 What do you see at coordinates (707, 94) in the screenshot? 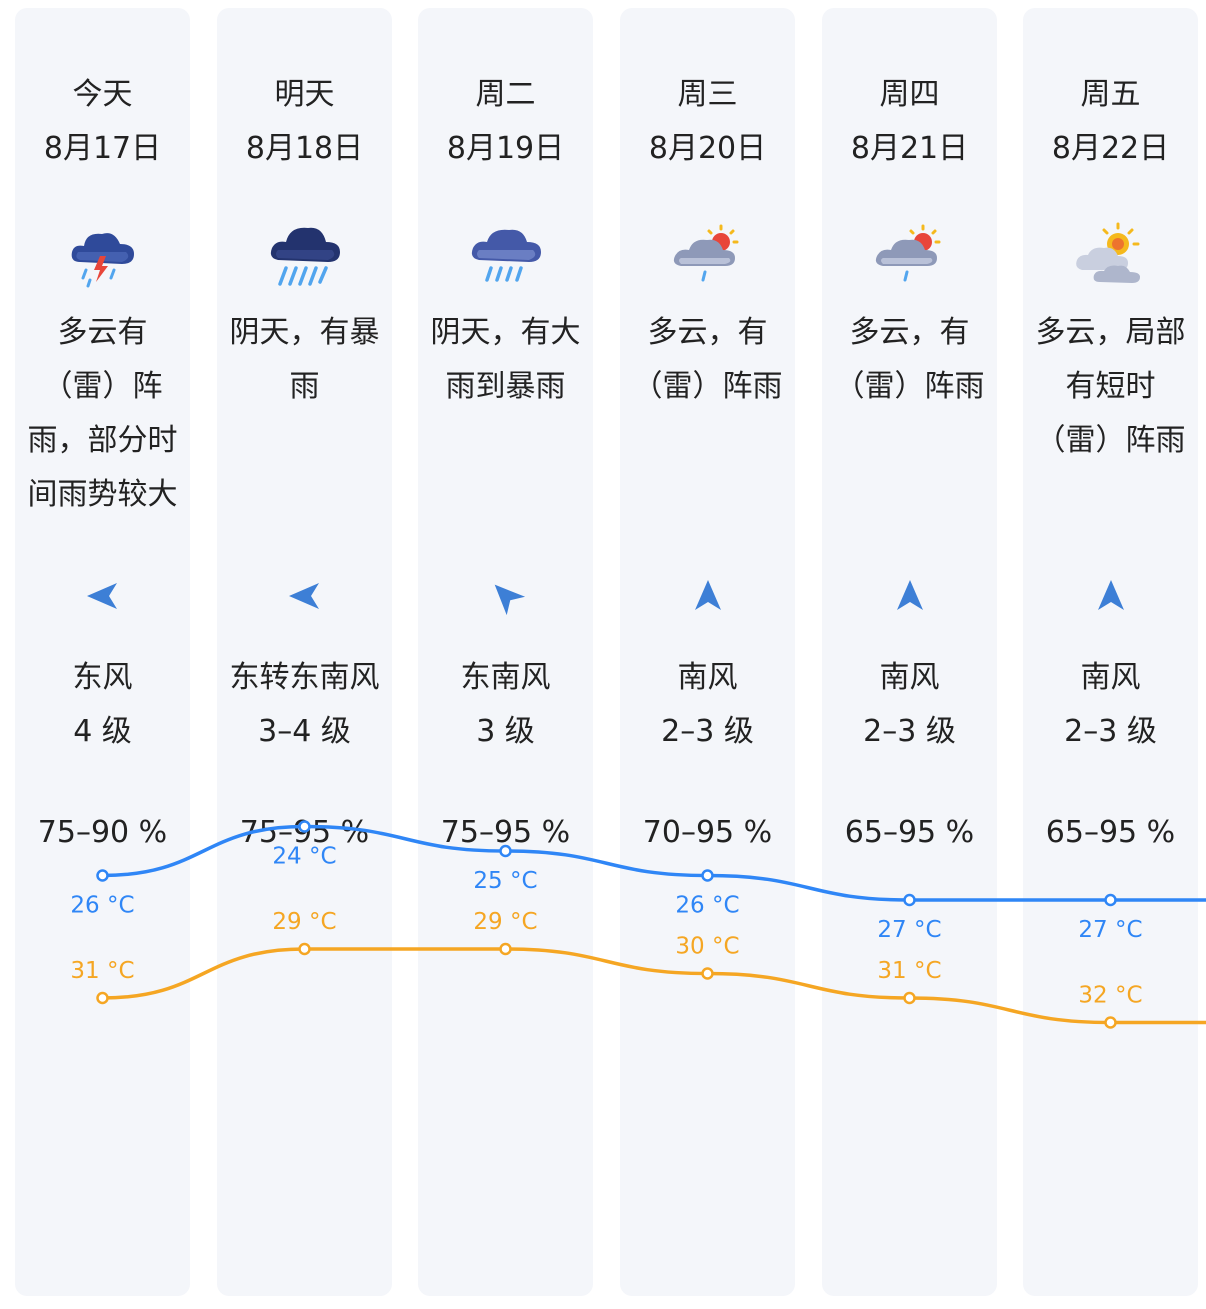
I see `day-name: 周三` at bounding box center [707, 94].